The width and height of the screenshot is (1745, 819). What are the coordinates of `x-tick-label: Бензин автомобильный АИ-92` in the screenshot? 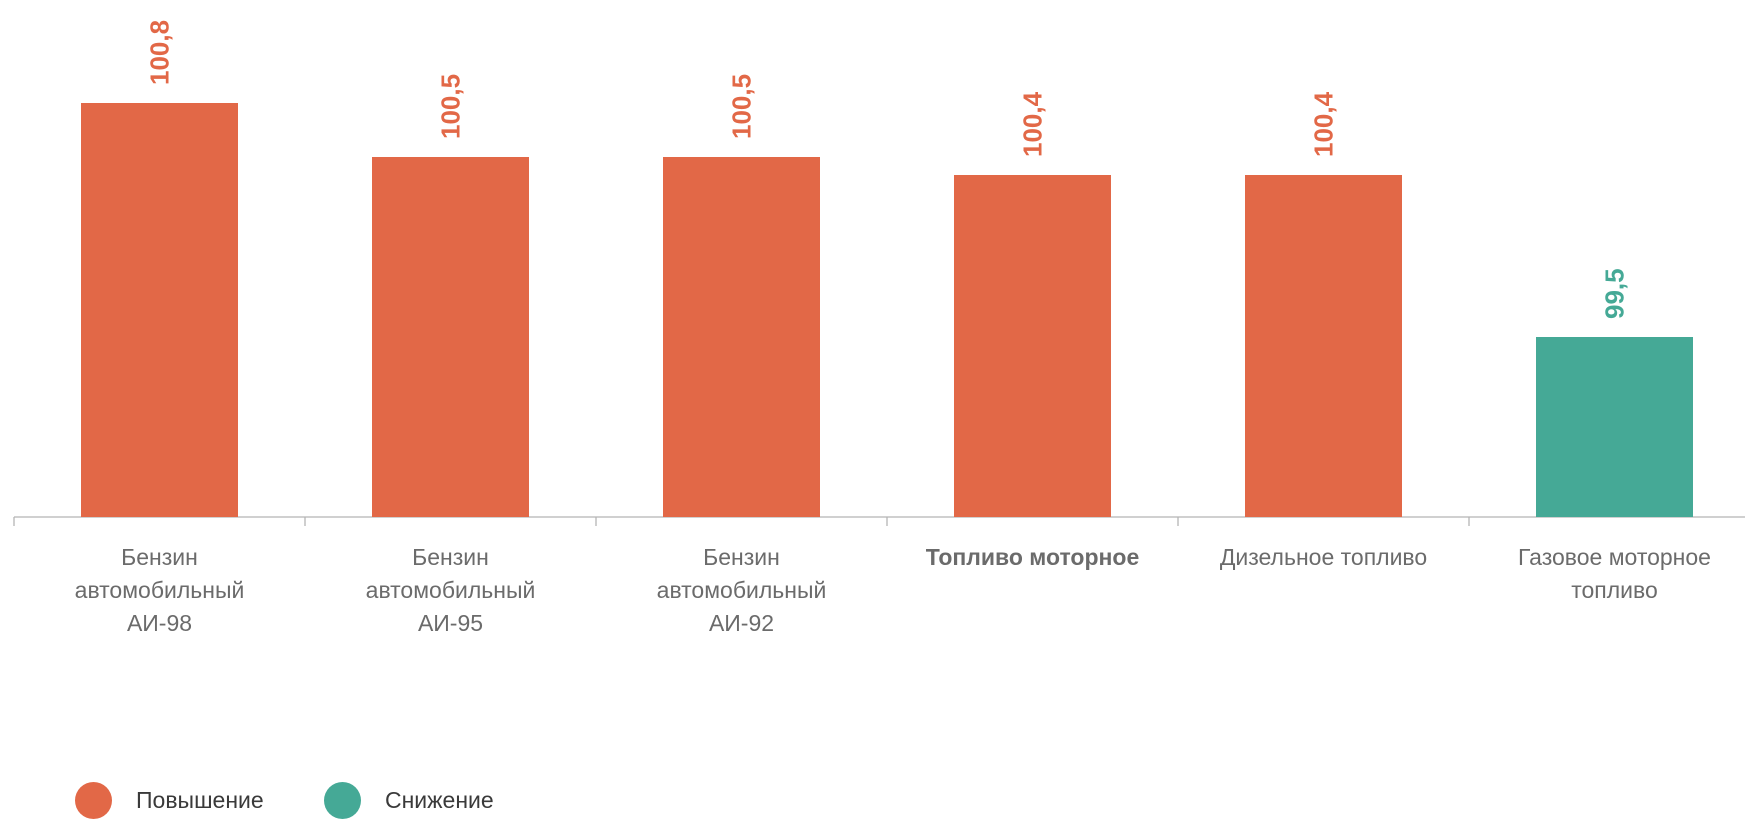 It's located at (742, 590).